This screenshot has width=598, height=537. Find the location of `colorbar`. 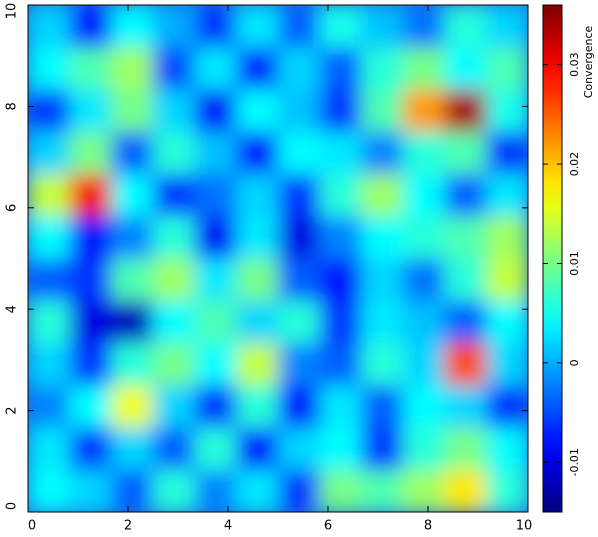

colorbar is located at coordinates (552, 258).